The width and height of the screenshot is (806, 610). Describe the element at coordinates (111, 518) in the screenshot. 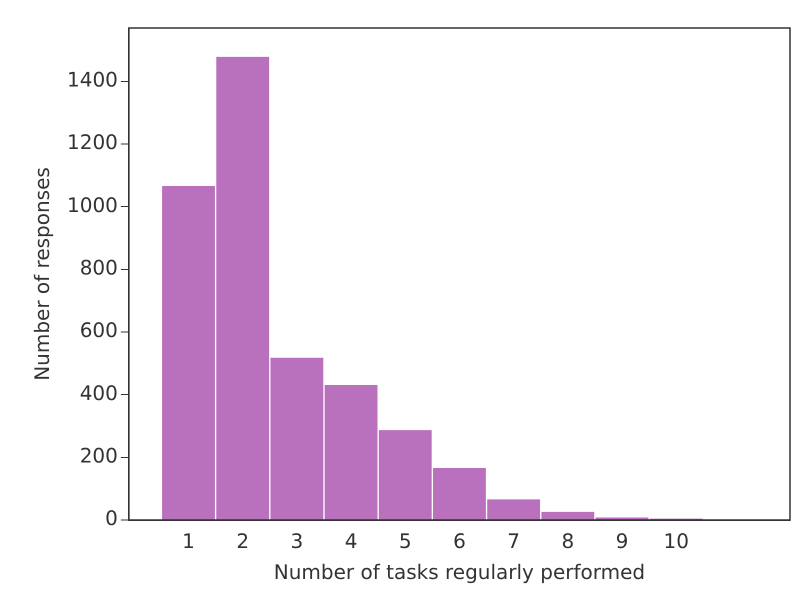

I see `y-tick-label: 0` at that location.